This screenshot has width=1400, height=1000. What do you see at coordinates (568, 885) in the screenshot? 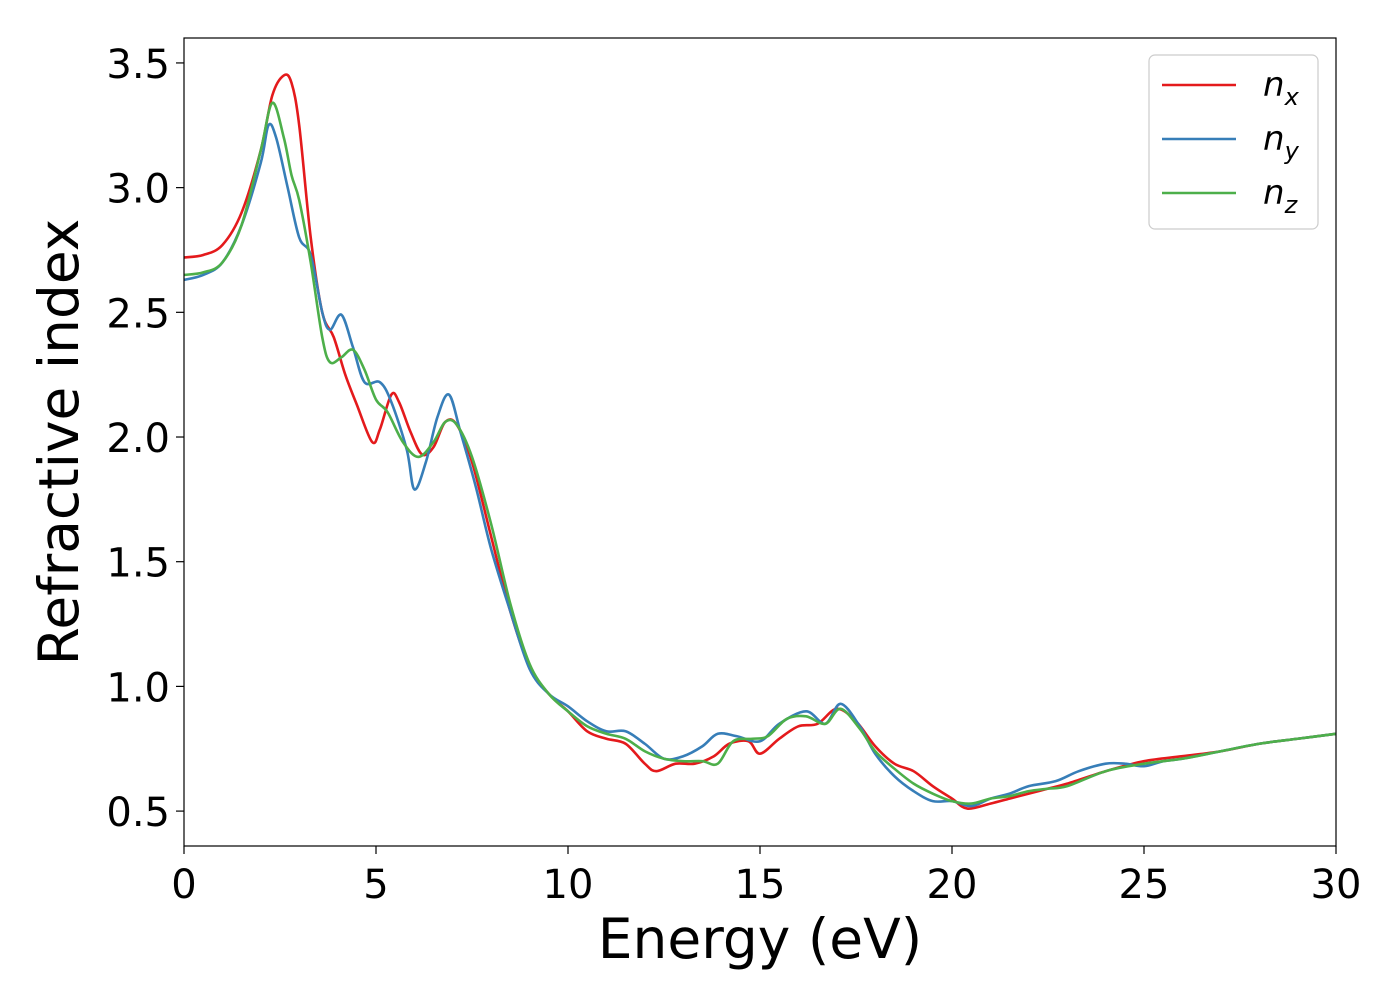
I see `x-tick-label: 10` at bounding box center [568, 885].